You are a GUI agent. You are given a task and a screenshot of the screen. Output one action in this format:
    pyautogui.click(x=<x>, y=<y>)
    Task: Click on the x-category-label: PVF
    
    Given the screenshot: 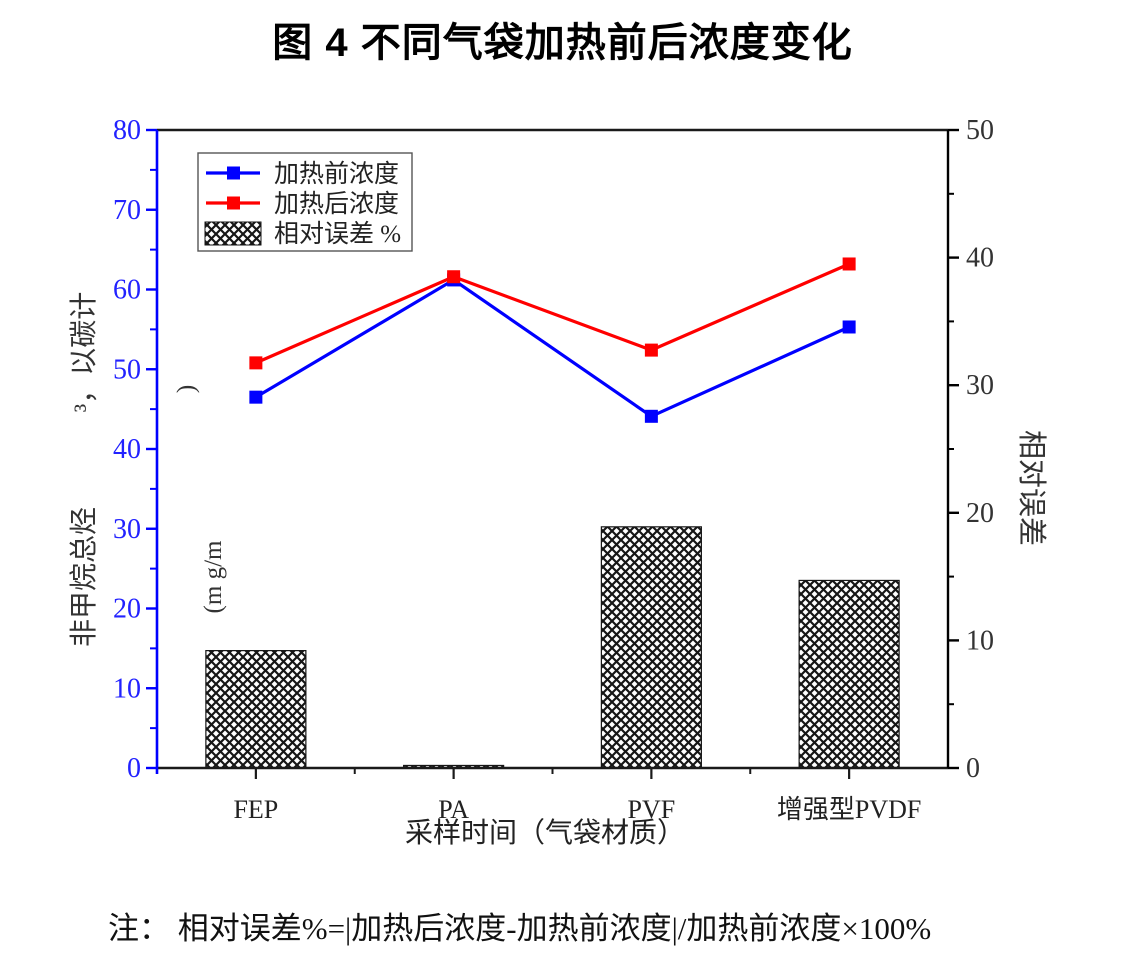 What is the action you would take?
    pyautogui.click(x=652, y=809)
    